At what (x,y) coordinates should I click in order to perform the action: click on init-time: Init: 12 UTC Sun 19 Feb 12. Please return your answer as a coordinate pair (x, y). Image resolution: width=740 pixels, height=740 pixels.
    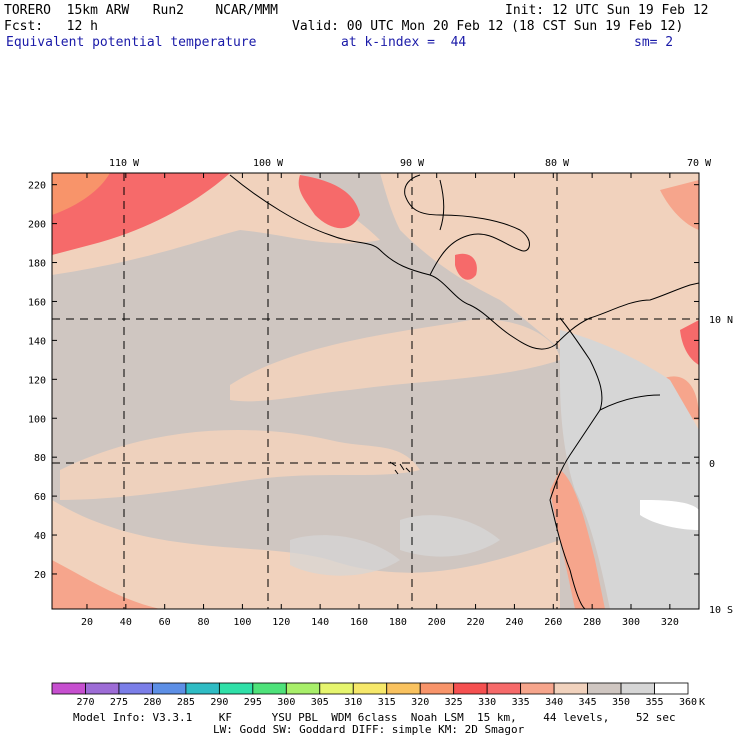
    Looking at the image, I should click on (607, 10).